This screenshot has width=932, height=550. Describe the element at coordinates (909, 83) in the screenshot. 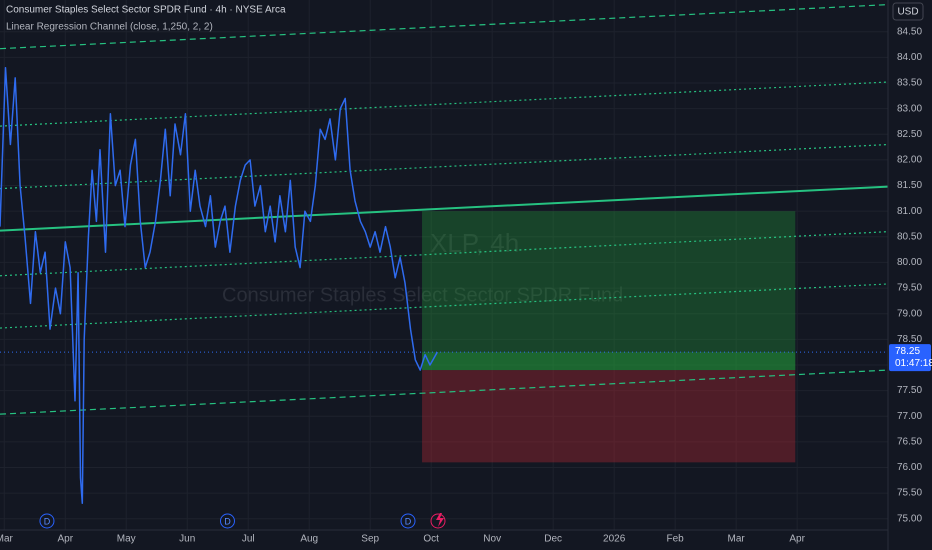

I see `y-tick-label: 83.50` at that location.